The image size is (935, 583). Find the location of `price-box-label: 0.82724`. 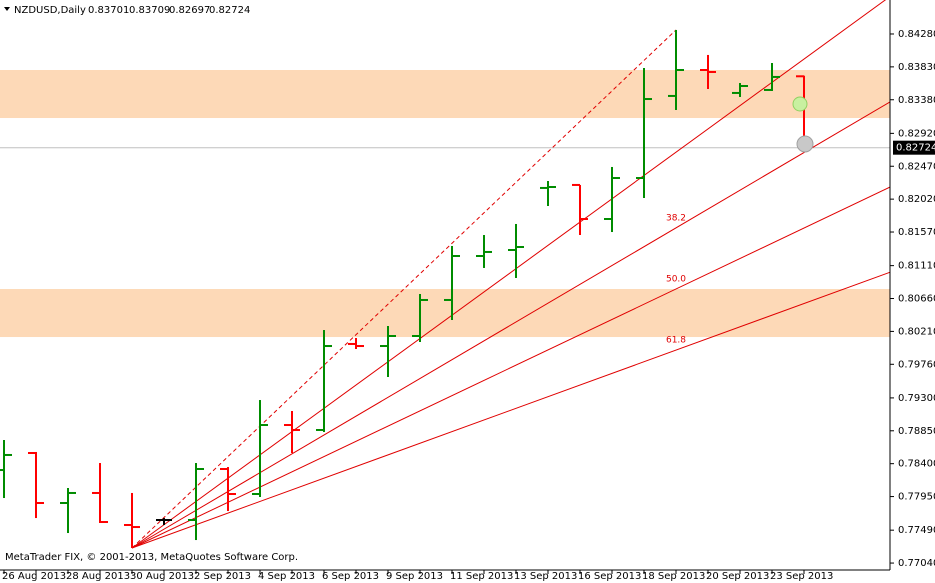

price-box-label: 0.82724 is located at coordinates (915, 148).